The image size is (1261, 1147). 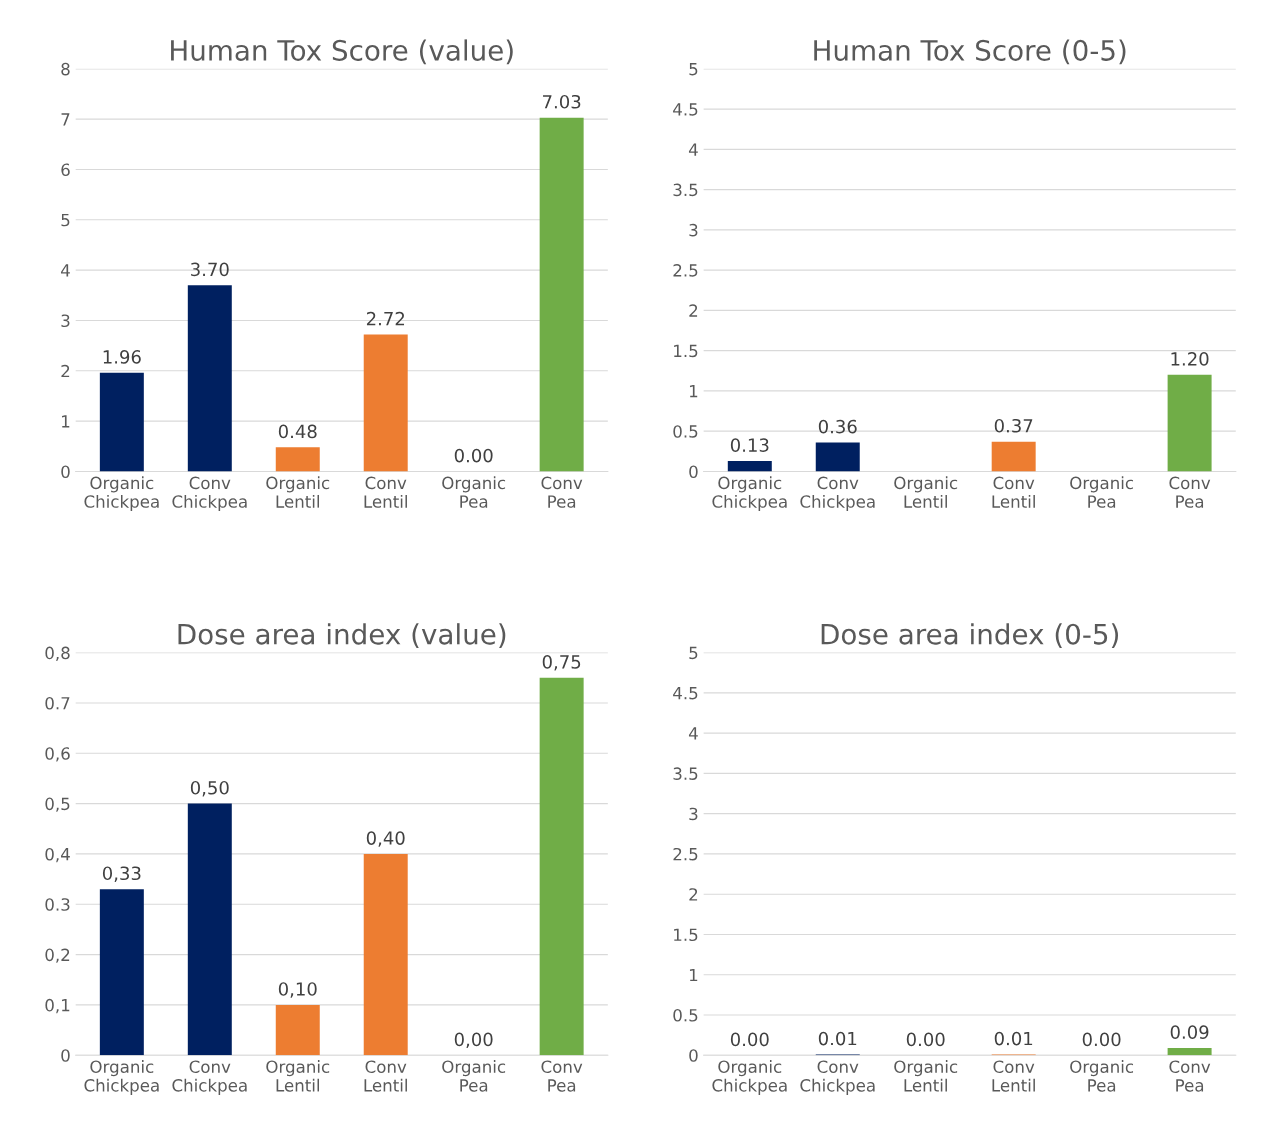 I want to click on y-tick-label: 0,6, so click(x=57, y=754).